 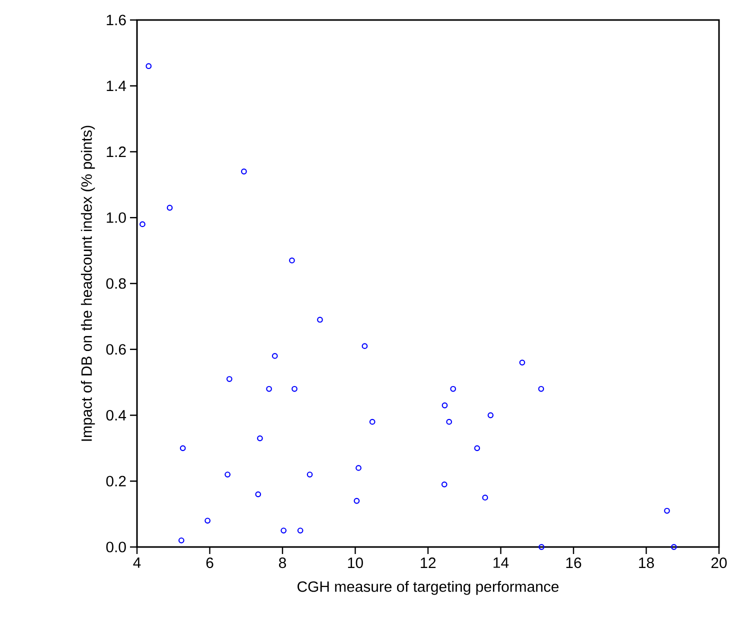 What do you see at coordinates (116, 86) in the screenshot?
I see `y-tick-label: 1.4` at bounding box center [116, 86].